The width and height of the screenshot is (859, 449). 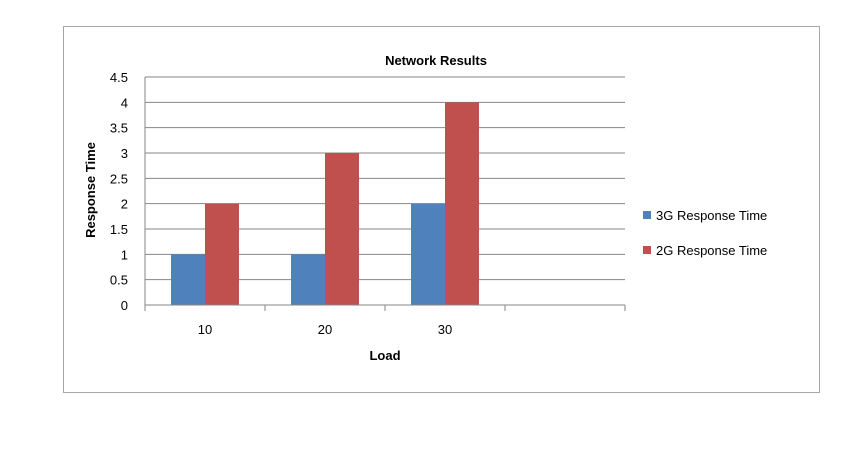 I want to click on x-tick-label: 20, so click(x=325, y=329).